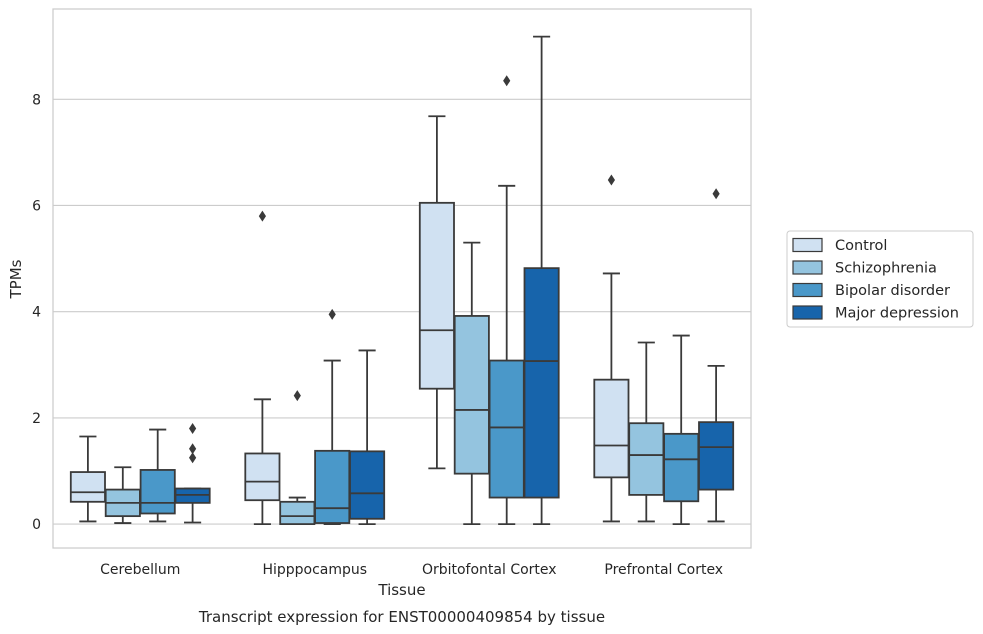 Image resolution: width=983 pixels, height=634 pixels. Describe the element at coordinates (36, 419) in the screenshot. I see `y-tick-label: 2` at that location.